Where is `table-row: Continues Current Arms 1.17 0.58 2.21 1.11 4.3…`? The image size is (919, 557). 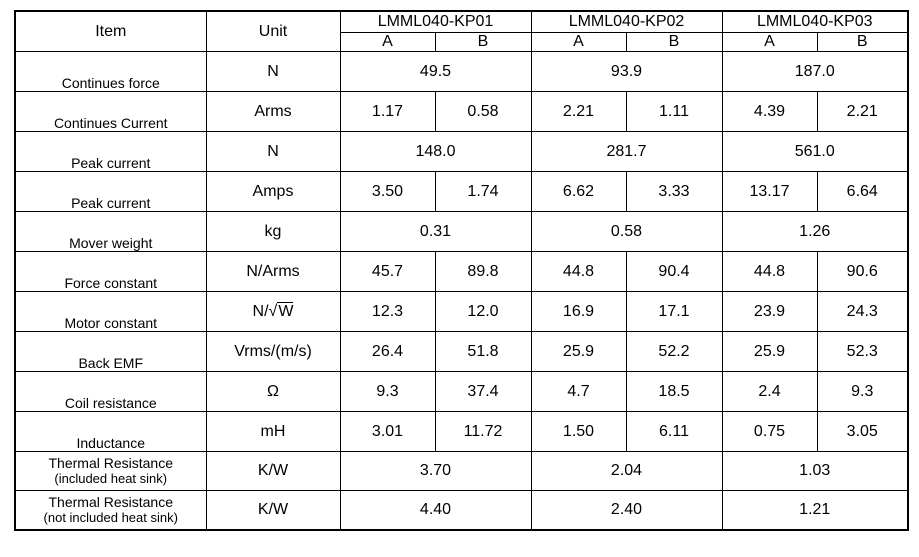 table-row: Continues Current Arms 1.17 0.58 2.21 1.11 4.3… is located at coordinates (461, 111).